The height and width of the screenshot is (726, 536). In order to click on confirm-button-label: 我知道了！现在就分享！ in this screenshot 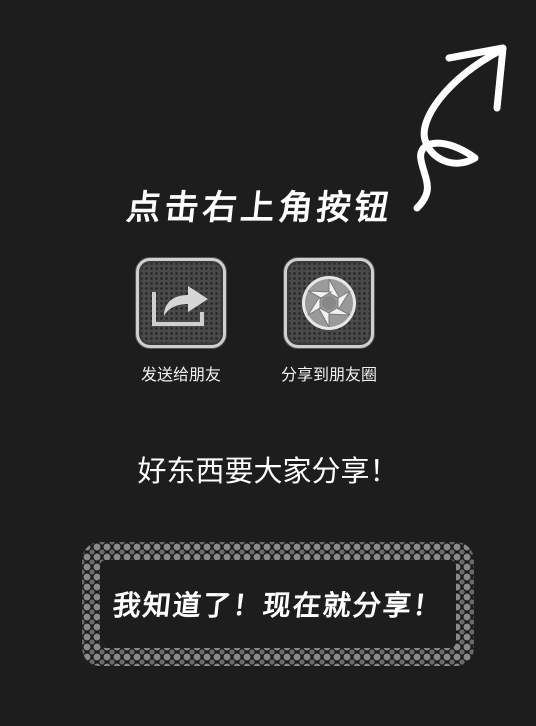, I will do `click(278, 605)`.